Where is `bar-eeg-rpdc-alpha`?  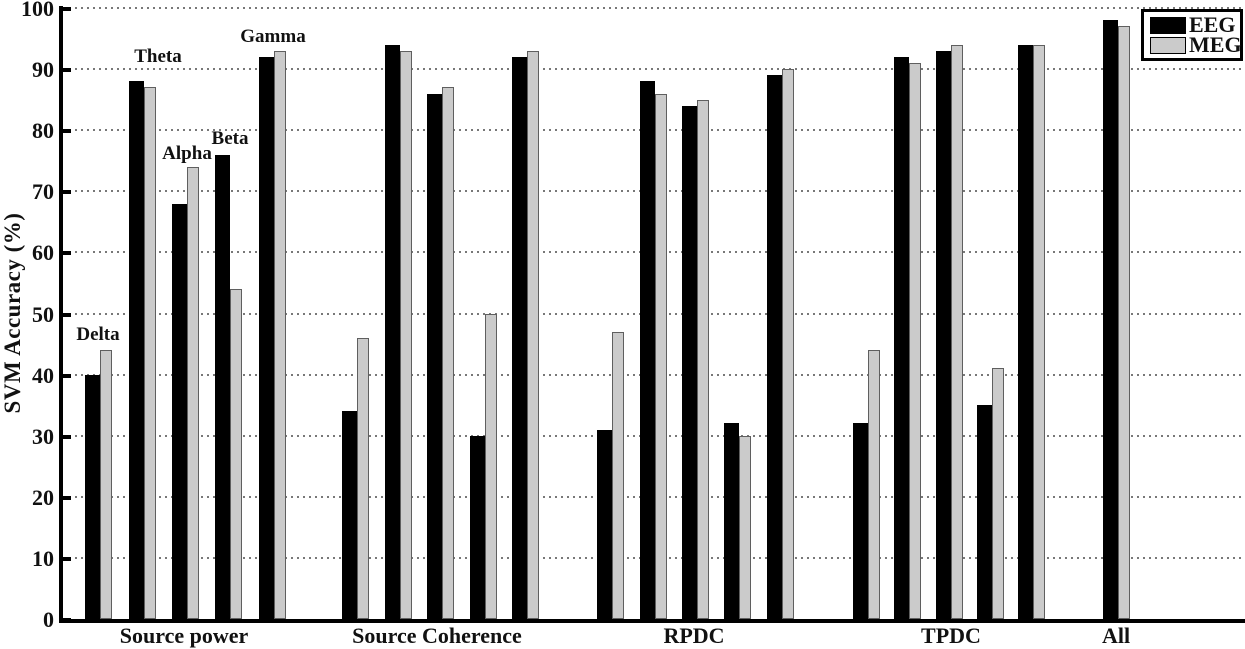
bar-eeg-rpdc-alpha is located at coordinates (689, 362).